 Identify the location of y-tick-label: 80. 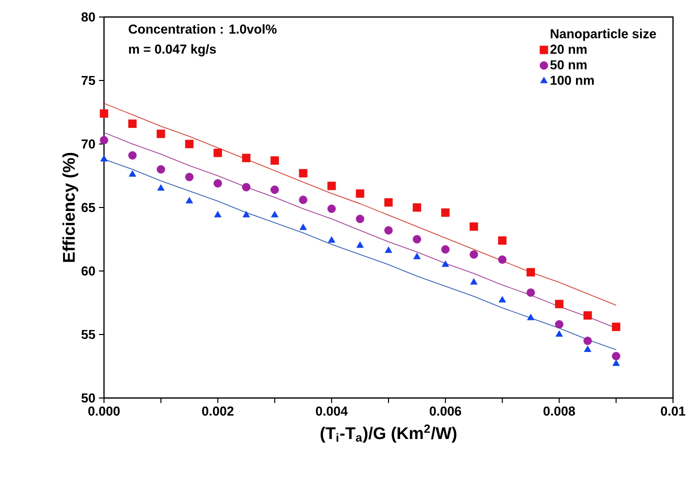
(88, 17).